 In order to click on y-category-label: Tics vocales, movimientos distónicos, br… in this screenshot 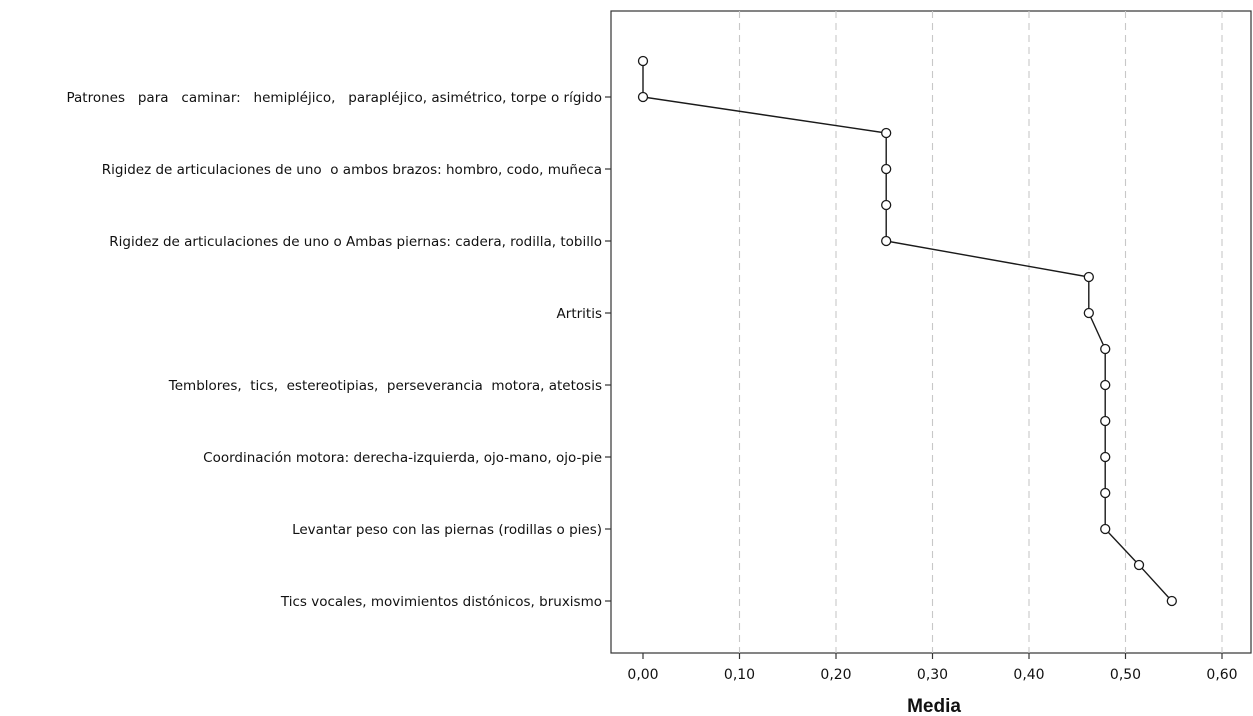, I will do `click(441, 602)`.